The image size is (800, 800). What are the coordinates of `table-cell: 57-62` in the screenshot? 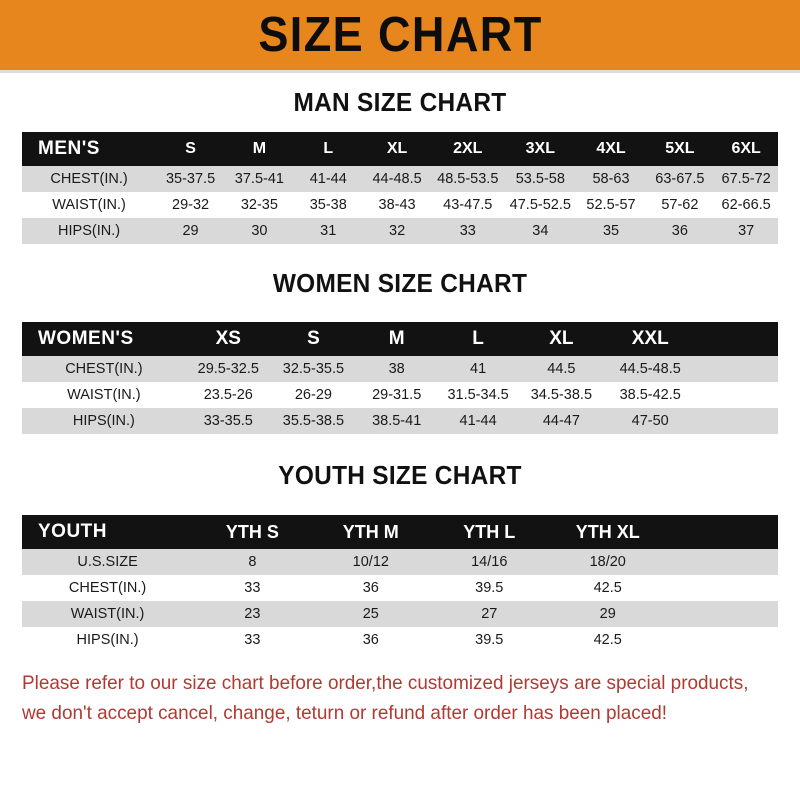 It's located at (680, 205).